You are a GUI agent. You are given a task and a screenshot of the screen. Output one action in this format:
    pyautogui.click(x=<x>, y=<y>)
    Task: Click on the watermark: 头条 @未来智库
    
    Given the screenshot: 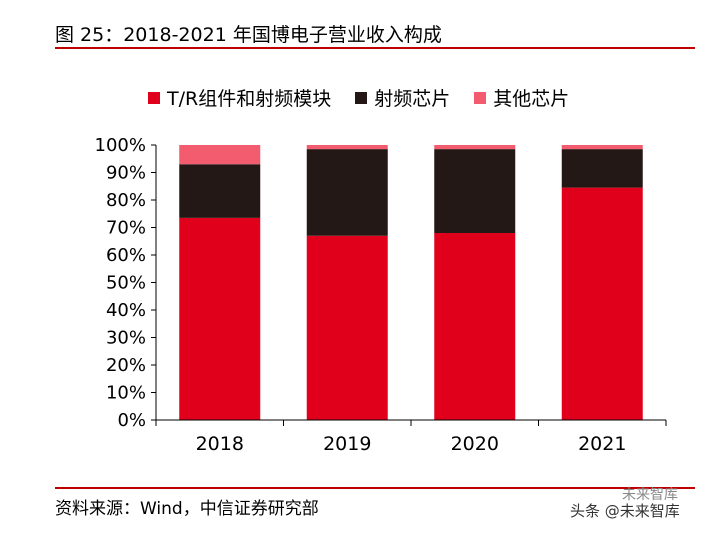 What is the action you would take?
    pyautogui.click(x=625, y=511)
    